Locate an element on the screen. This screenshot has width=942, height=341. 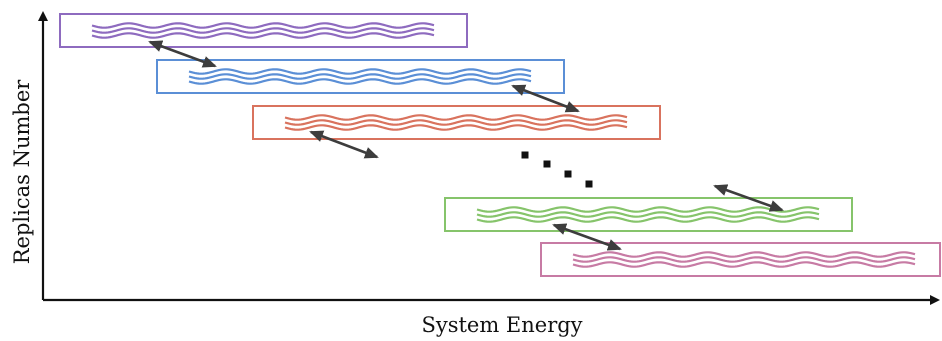
x-axis-label: System Energy is located at coordinates (501, 325).